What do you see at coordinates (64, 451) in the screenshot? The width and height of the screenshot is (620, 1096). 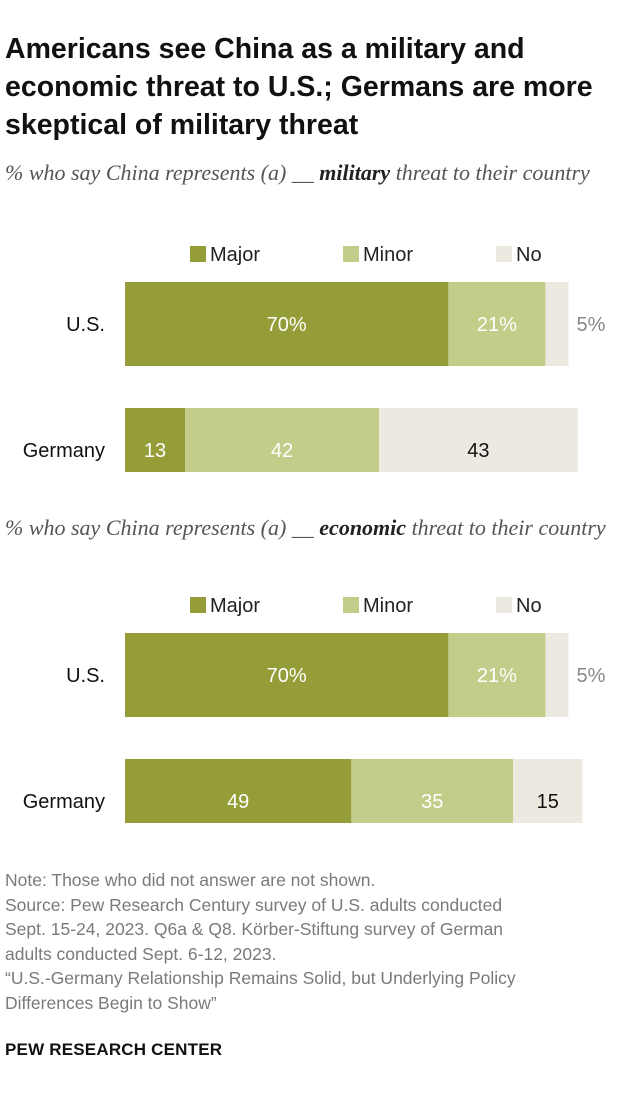 I see `chart1-category-label: Germany` at bounding box center [64, 451].